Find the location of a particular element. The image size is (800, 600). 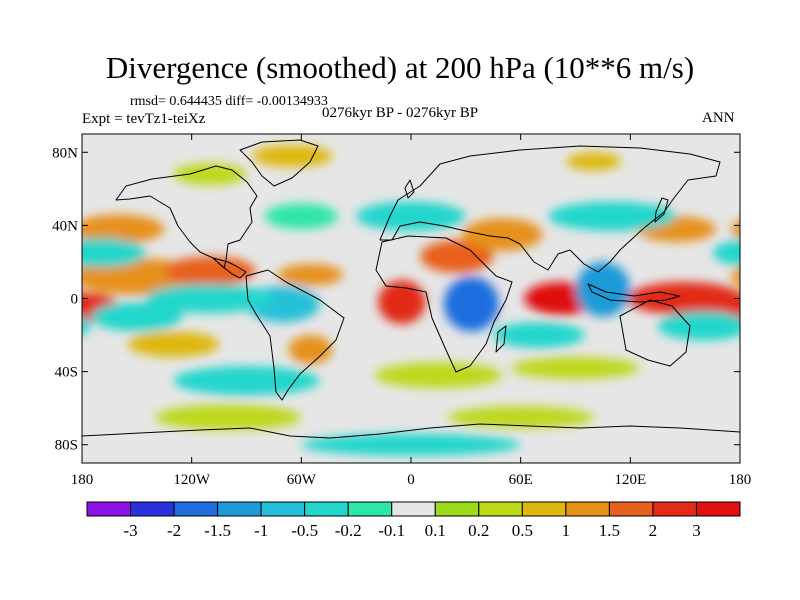

y-tick-label: 80S is located at coordinates (66, 446).